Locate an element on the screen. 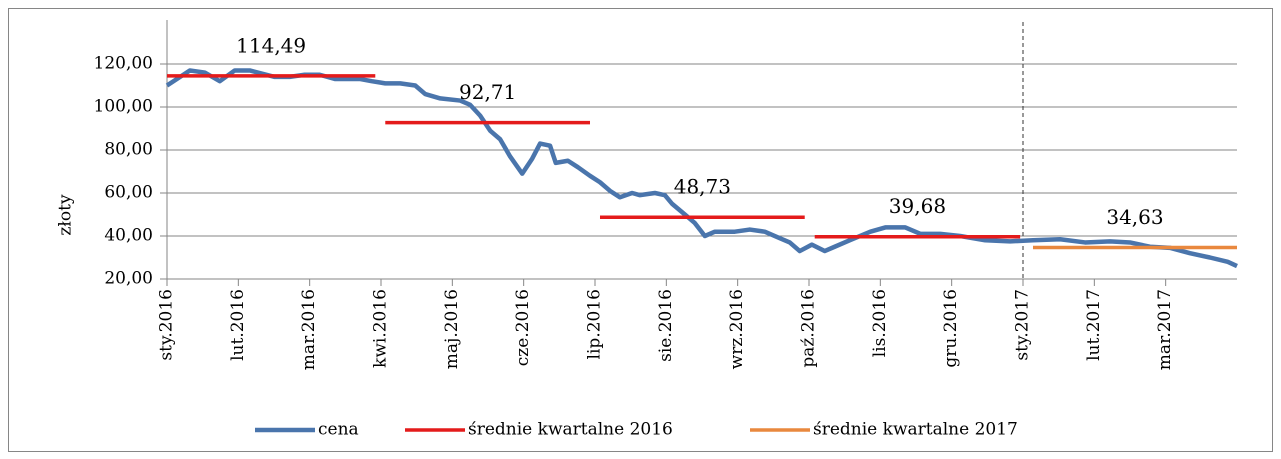 The image size is (1281, 459). x-tick-label: lis.2016 is located at coordinates (880, 323).